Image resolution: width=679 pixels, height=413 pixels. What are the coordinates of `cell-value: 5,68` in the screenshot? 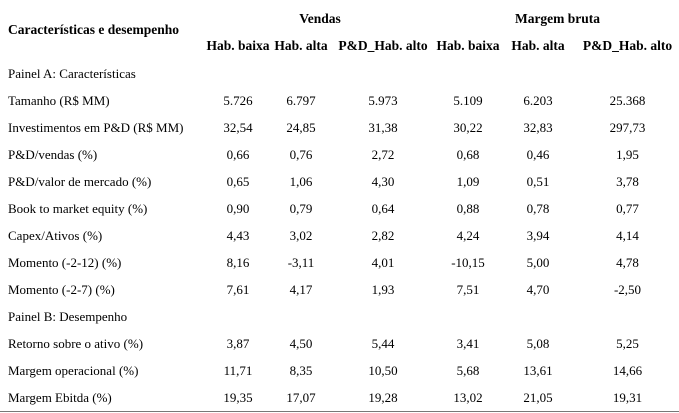 It's located at (468, 370).